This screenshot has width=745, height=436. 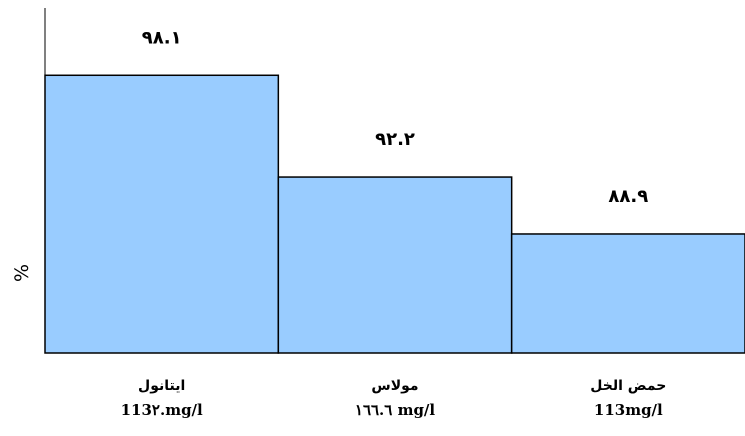 I want to click on category-label-3: حمض الخل, so click(x=628, y=386).